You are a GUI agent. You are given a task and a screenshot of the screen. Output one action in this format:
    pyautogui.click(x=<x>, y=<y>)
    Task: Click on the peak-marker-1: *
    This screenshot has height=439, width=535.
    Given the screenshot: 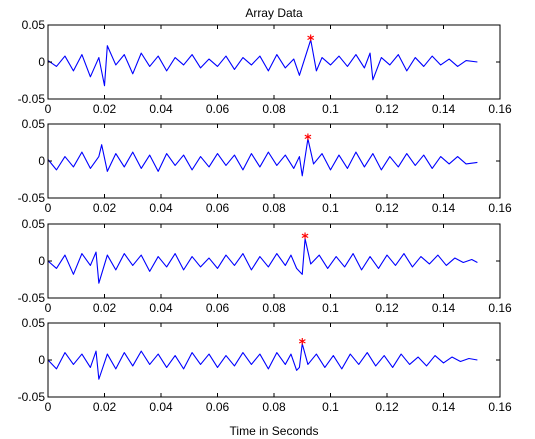 What is the action you would take?
    pyautogui.click(x=311, y=41)
    